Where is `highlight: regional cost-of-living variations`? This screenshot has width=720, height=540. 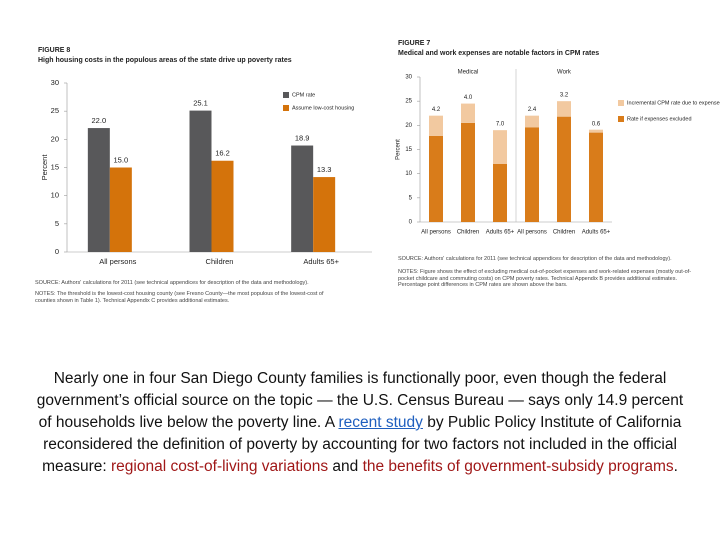
highlight: regional cost-of-living variations is located at coordinates (219, 466).